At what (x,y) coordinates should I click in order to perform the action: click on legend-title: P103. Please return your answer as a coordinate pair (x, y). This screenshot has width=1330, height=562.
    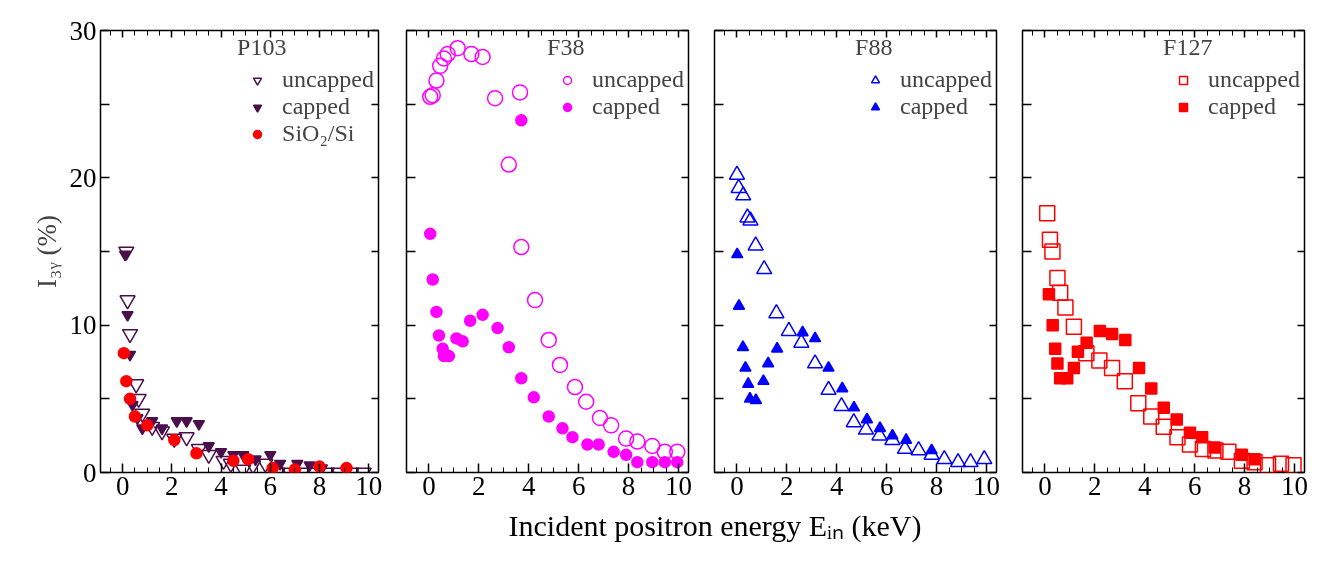
    Looking at the image, I should click on (262, 47).